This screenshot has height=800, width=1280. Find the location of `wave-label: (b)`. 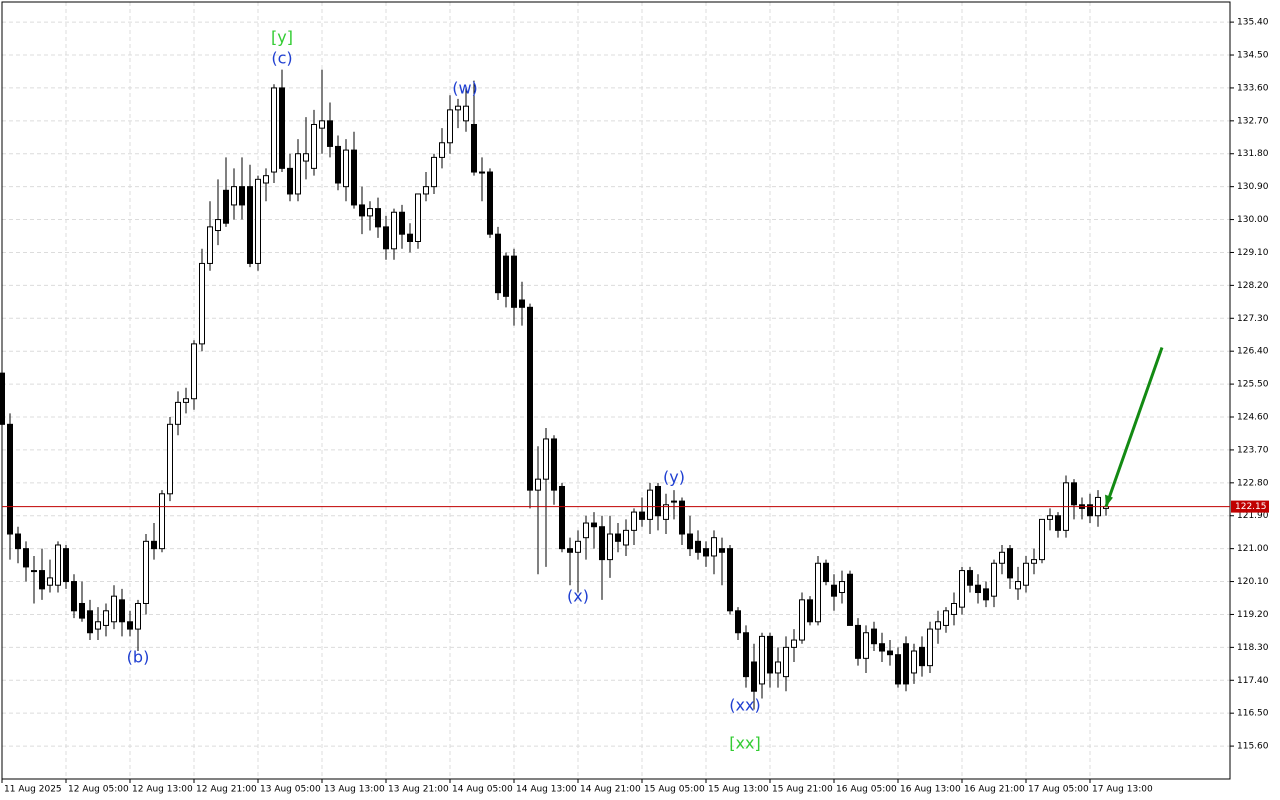

wave-label: (b) is located at coordinates (138, 657).